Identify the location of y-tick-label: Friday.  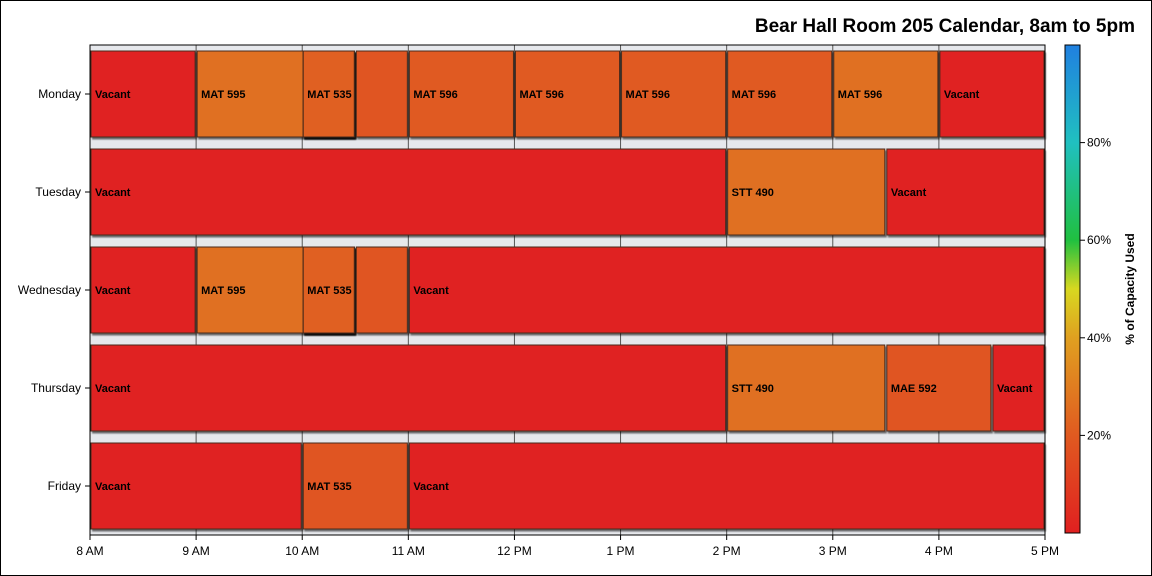
(64, 486).